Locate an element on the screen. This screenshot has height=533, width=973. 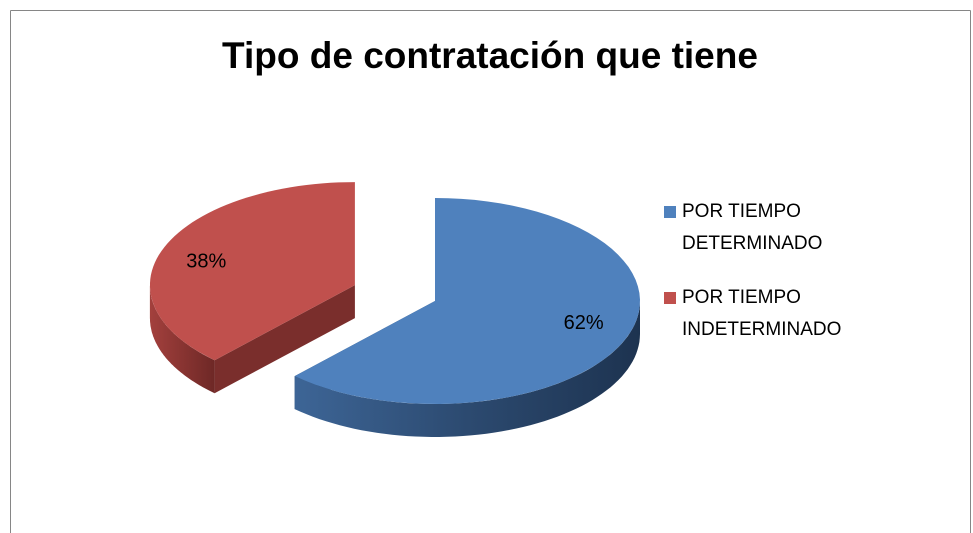
chart-title: Tipo de contratación que tiene is located at coordinates (490, 55).